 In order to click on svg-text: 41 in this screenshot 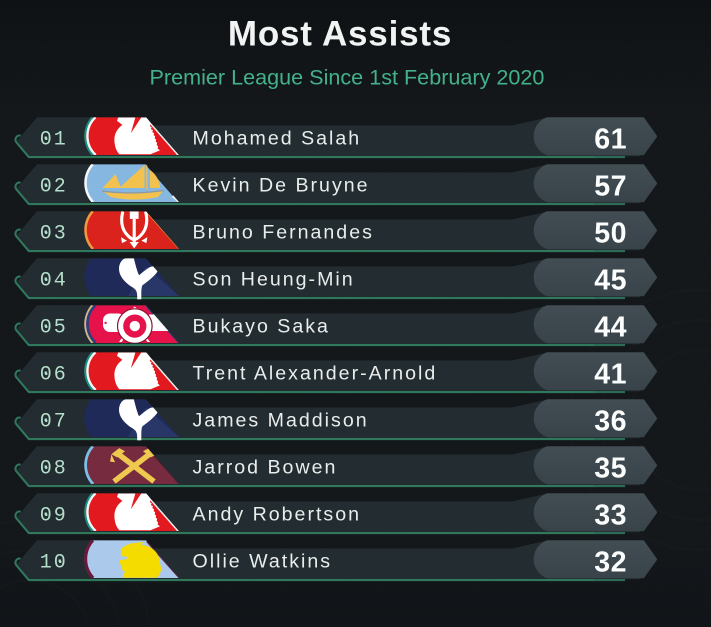, I will do `click(610, 375)`.